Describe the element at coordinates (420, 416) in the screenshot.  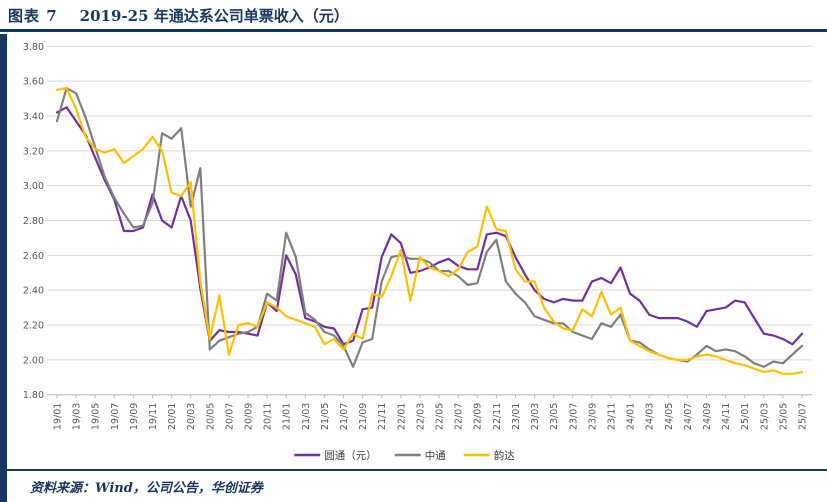
I see `x-tick-label: 22/03` at that location.